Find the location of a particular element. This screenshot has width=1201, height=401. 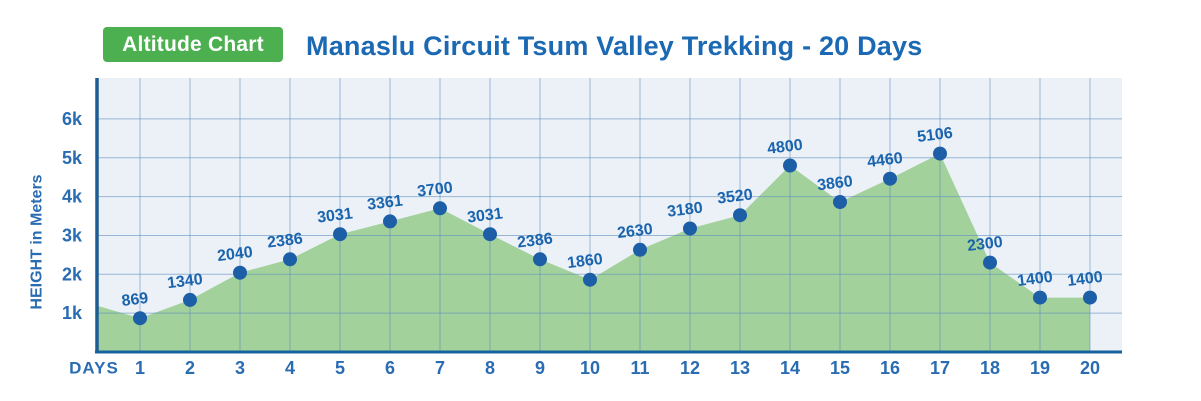

value-label: 2630 is located at coordinates (635, 231).